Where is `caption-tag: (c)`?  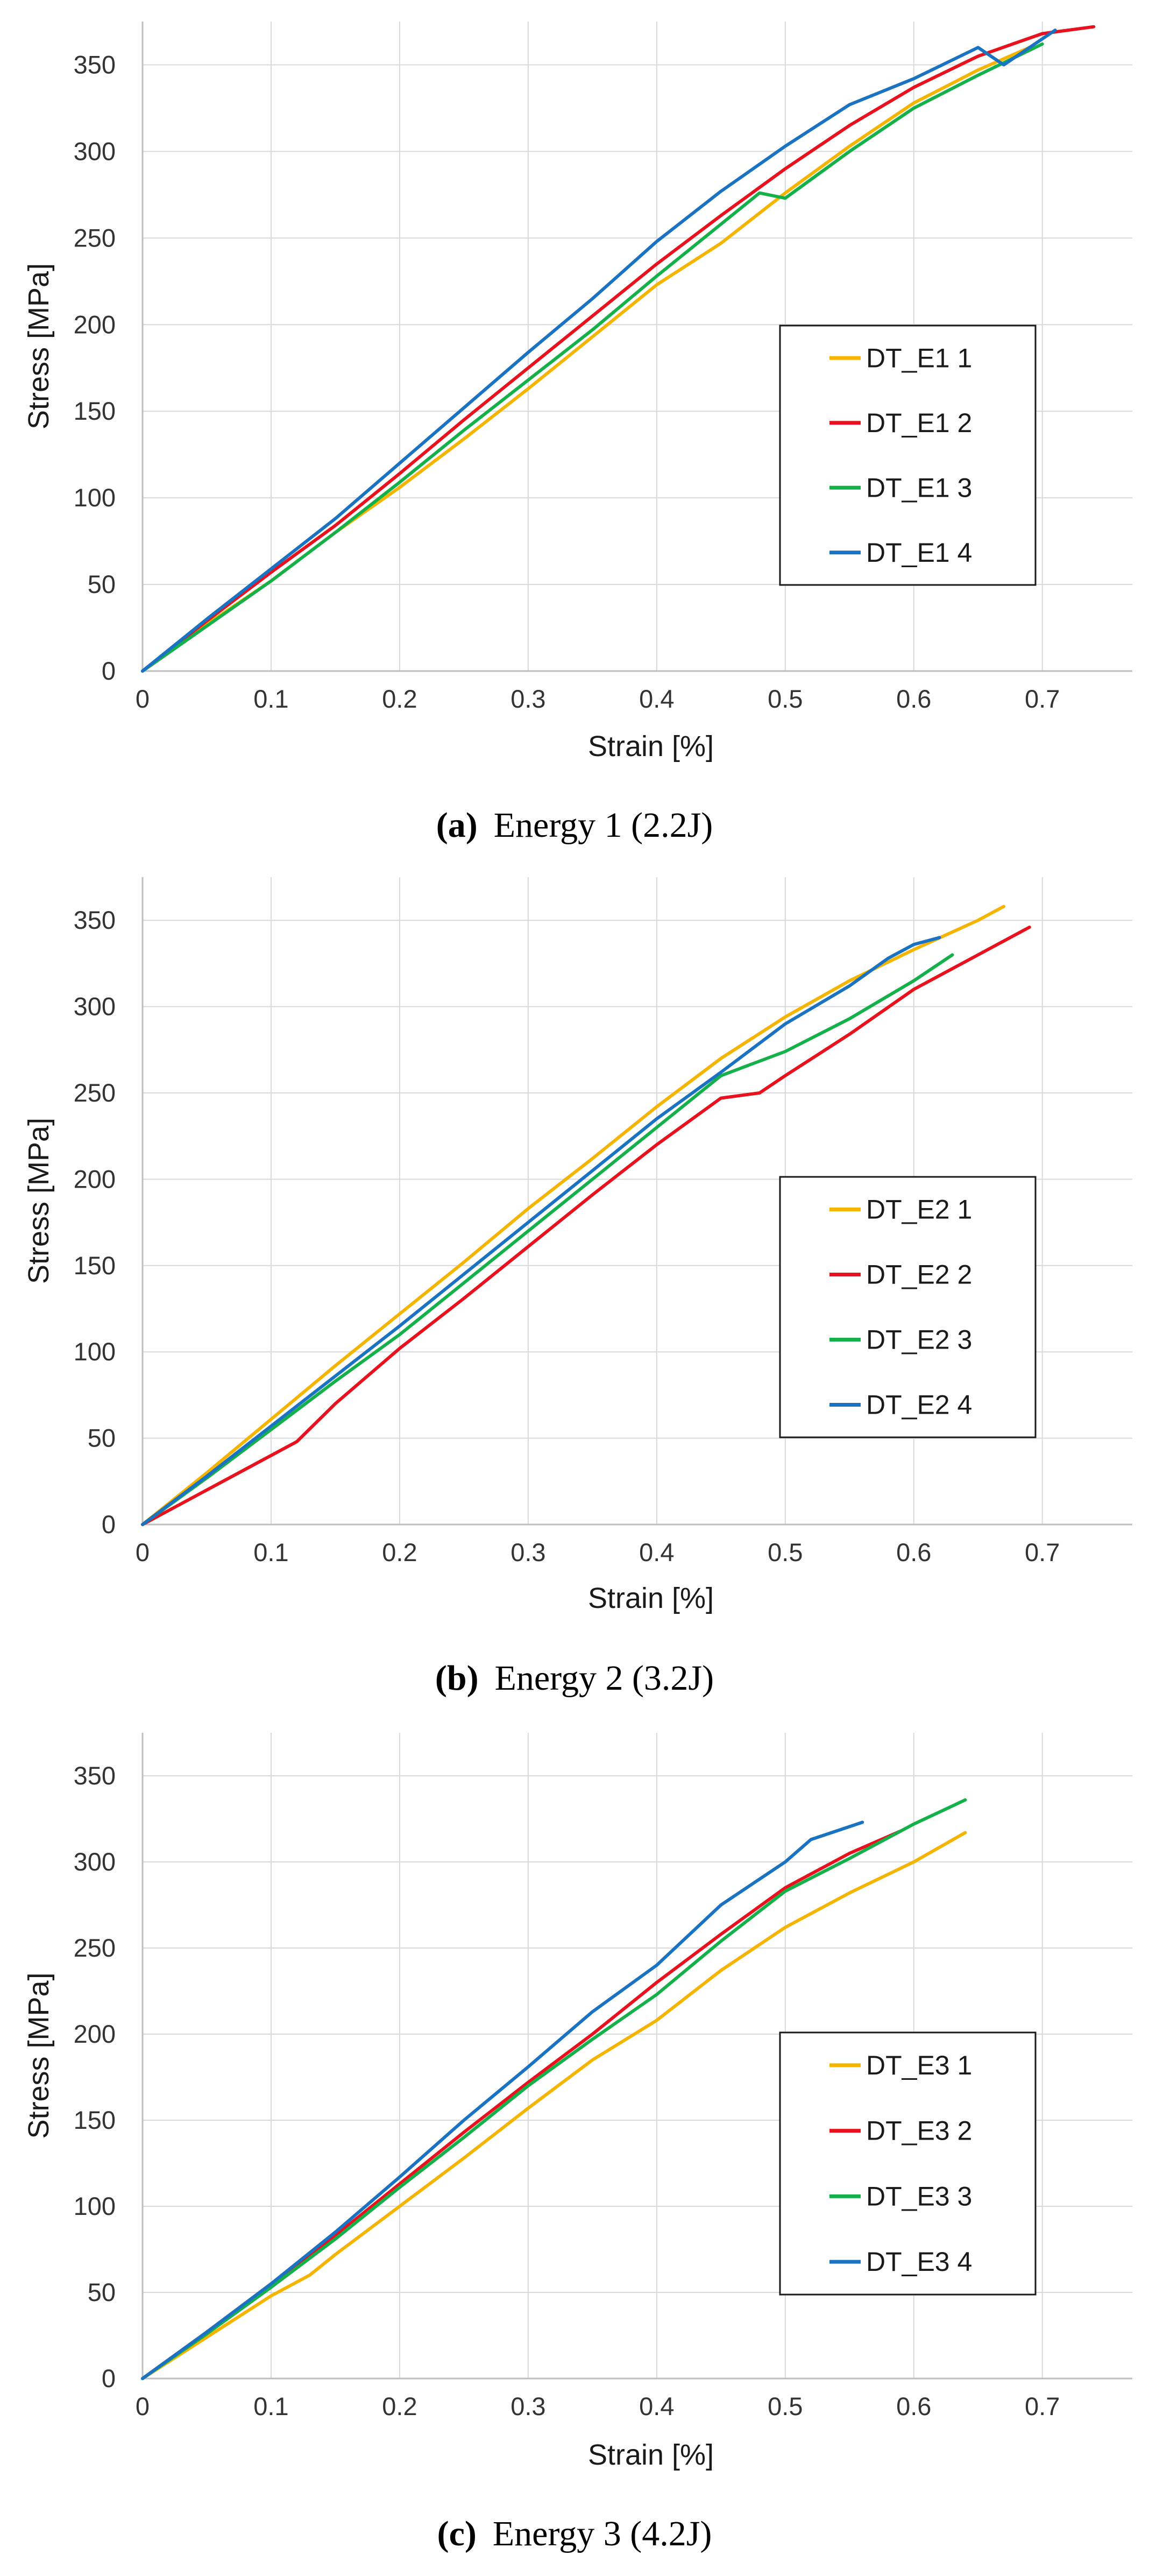 caption-tag: (c) is located at coordinates (457, 2533).